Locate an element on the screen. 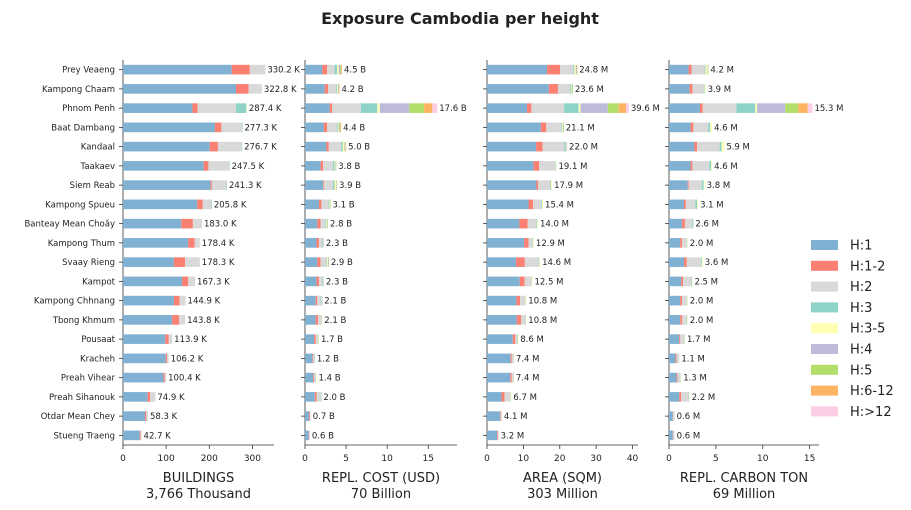 The width and height of the screenshot is (911, 510). data-label: 241.3 K is located at coordinates (245, 186).